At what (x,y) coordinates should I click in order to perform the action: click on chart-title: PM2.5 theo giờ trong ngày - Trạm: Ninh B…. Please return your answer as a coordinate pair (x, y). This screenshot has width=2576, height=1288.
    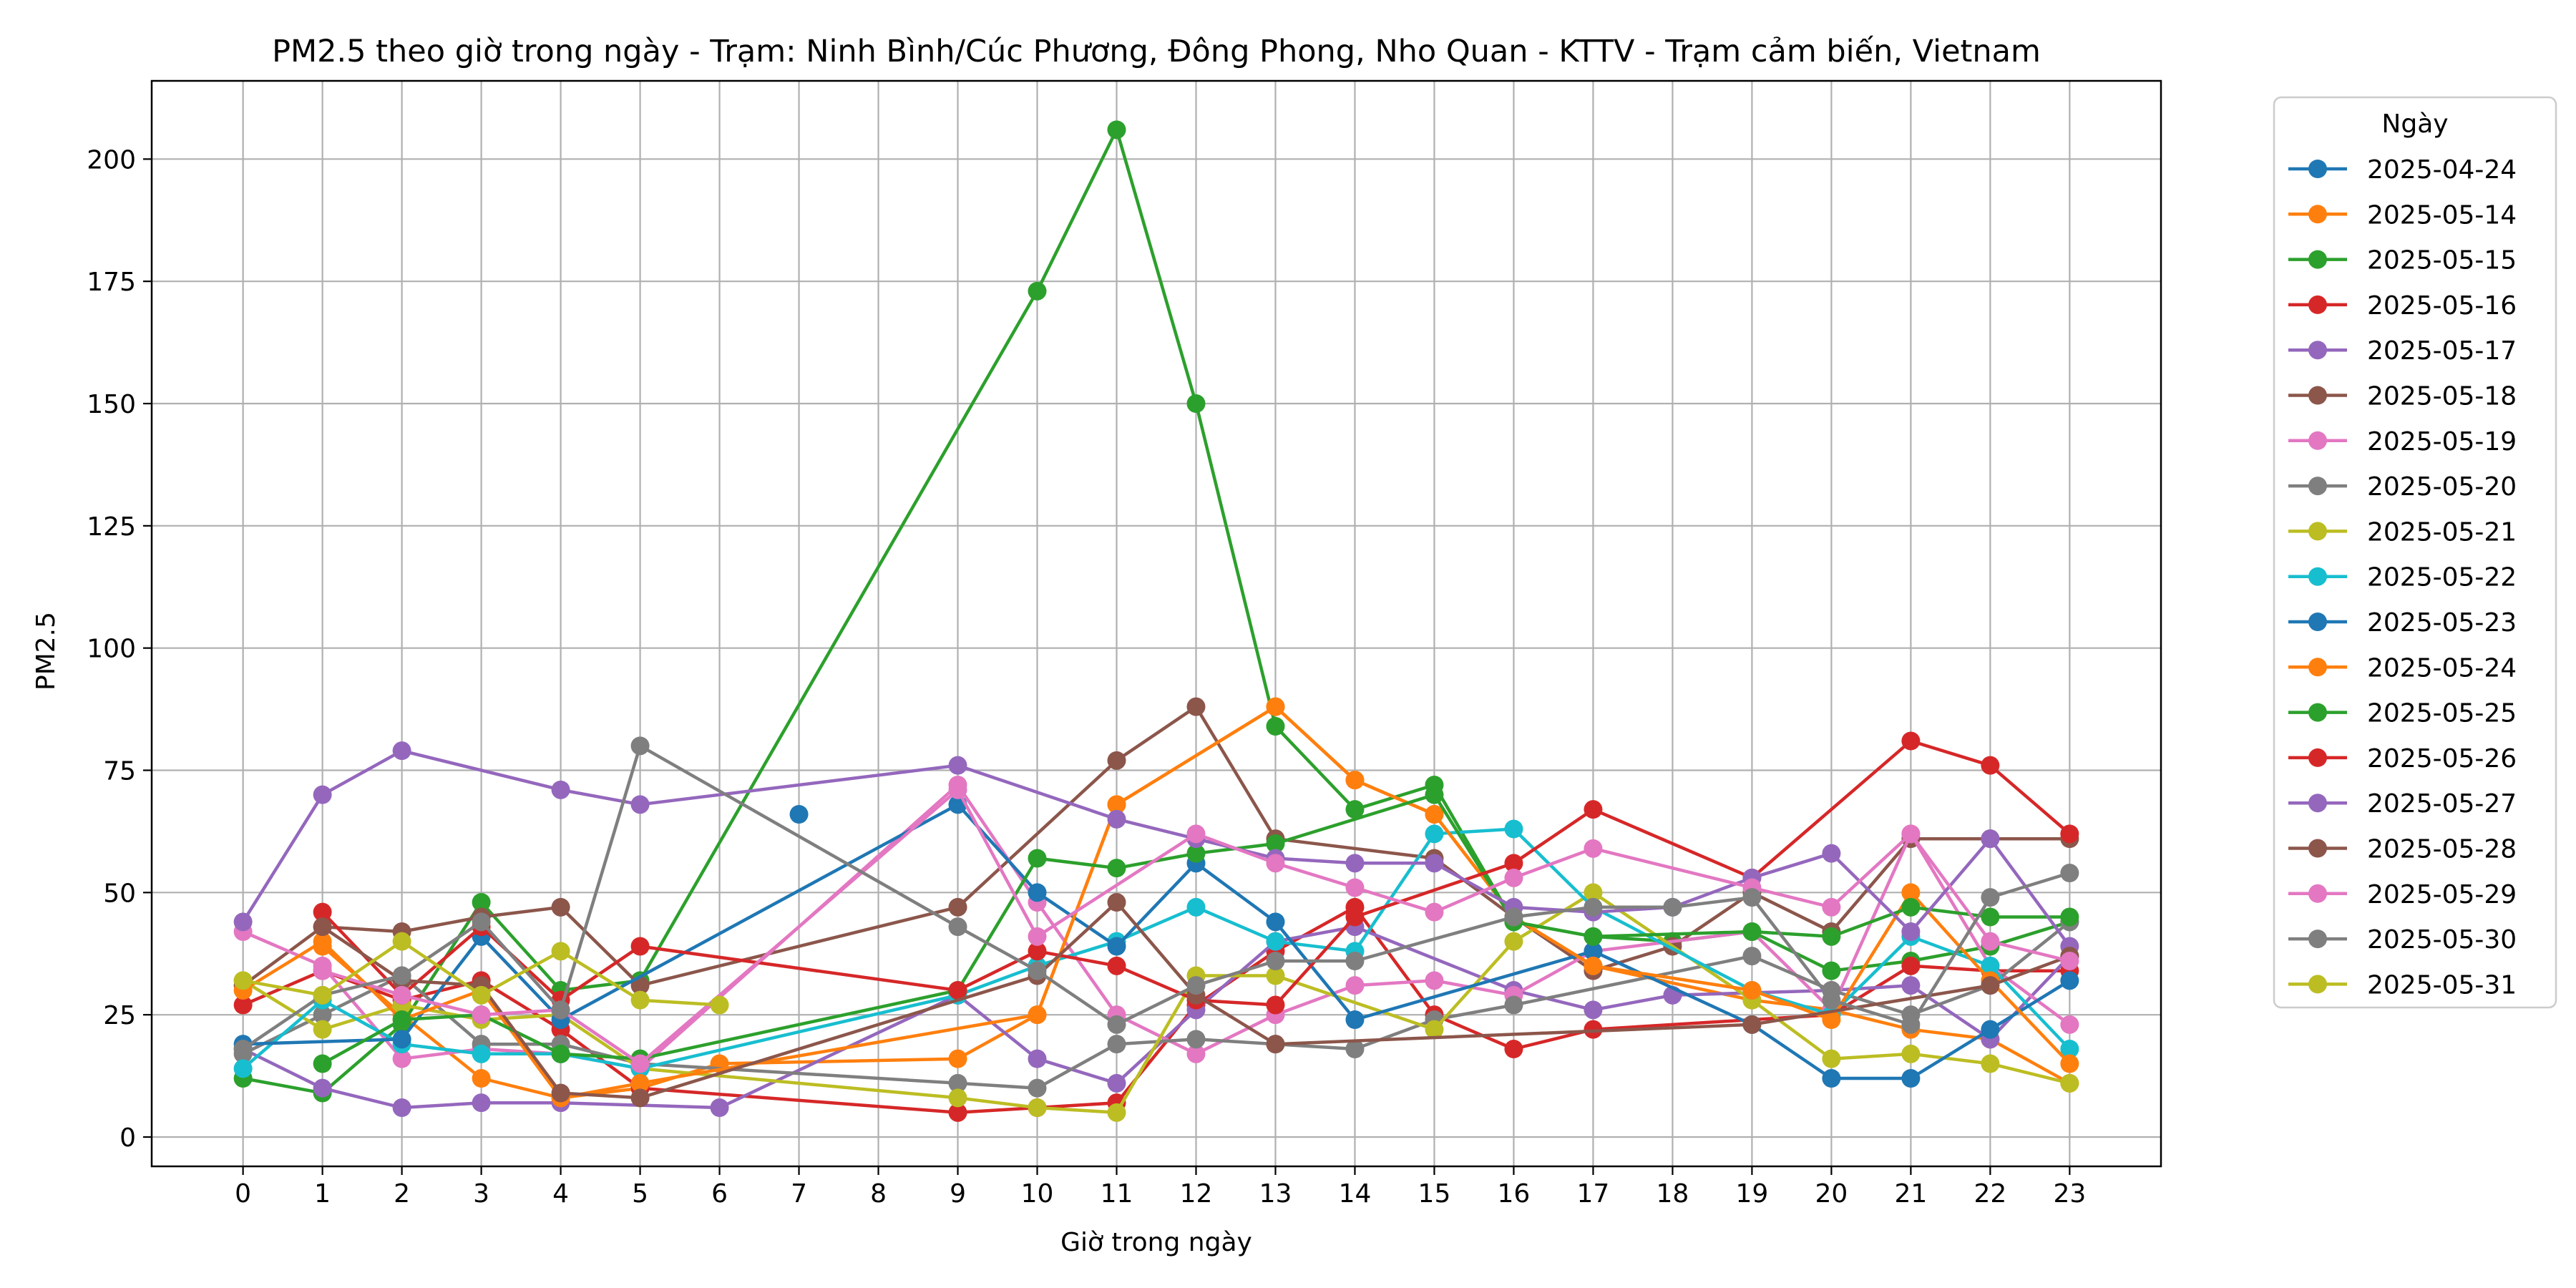
    Looking at the image, I should click on (1156, 51).